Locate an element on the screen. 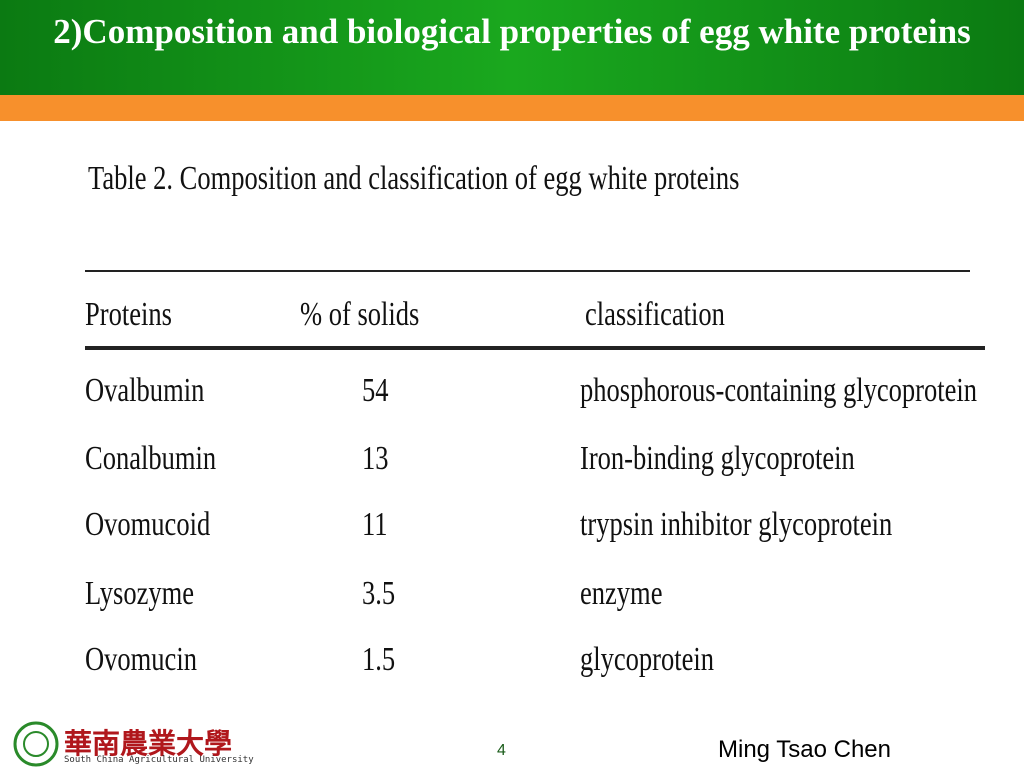 This screenshot has height=768, width=1024. table-cell: 13 is located at coordinates (375, 458).